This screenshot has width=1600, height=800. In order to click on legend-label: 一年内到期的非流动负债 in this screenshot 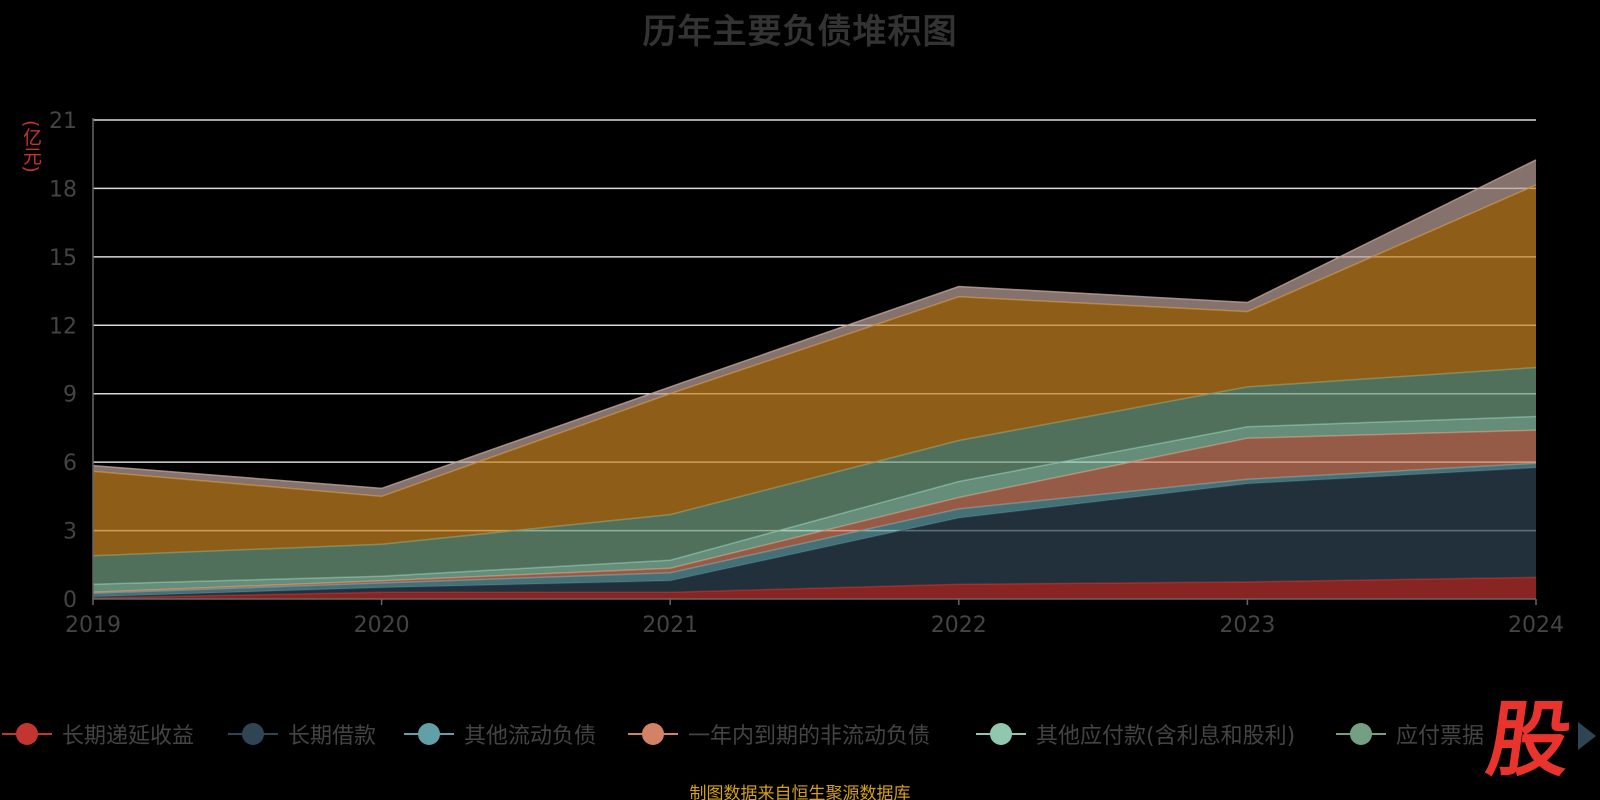, I will do `click(809, 736)`.